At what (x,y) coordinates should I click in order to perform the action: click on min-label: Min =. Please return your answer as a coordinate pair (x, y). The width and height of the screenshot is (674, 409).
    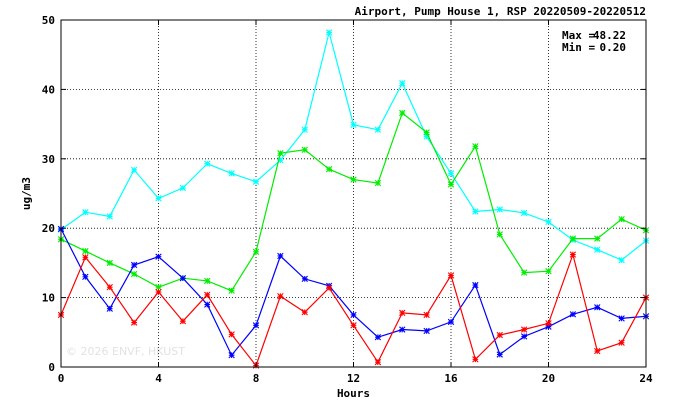
    Looking at the image, I should click on (578, 47).